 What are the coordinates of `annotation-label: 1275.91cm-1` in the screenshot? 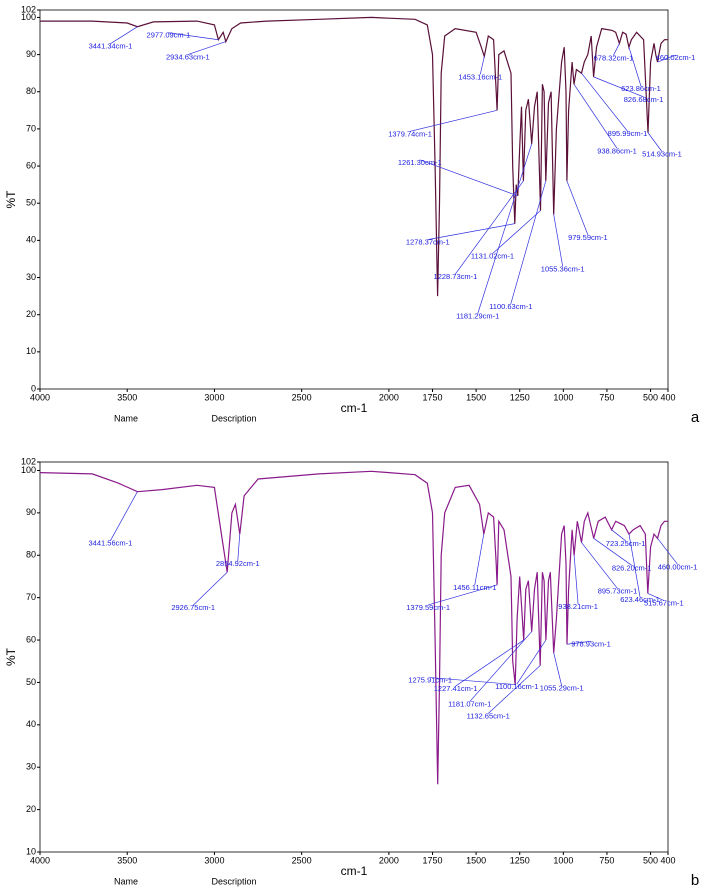 It's located at (430, 680).